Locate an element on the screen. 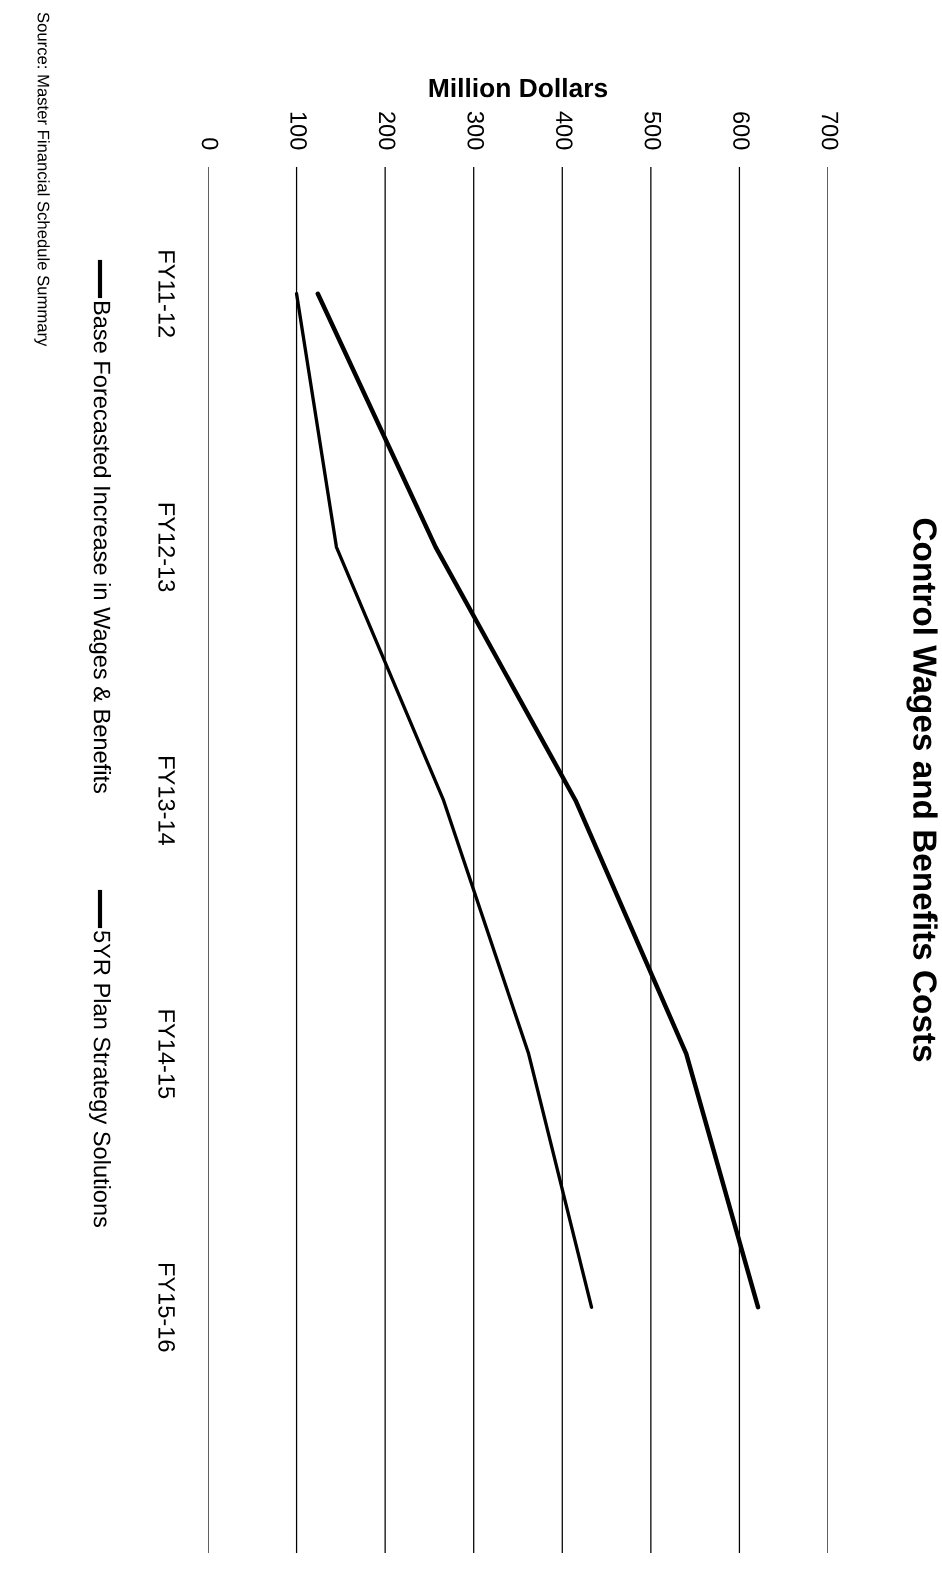 This screenshot has height=1591, width=942. x-tick-label: 700 is located at coordinates (830, 131).